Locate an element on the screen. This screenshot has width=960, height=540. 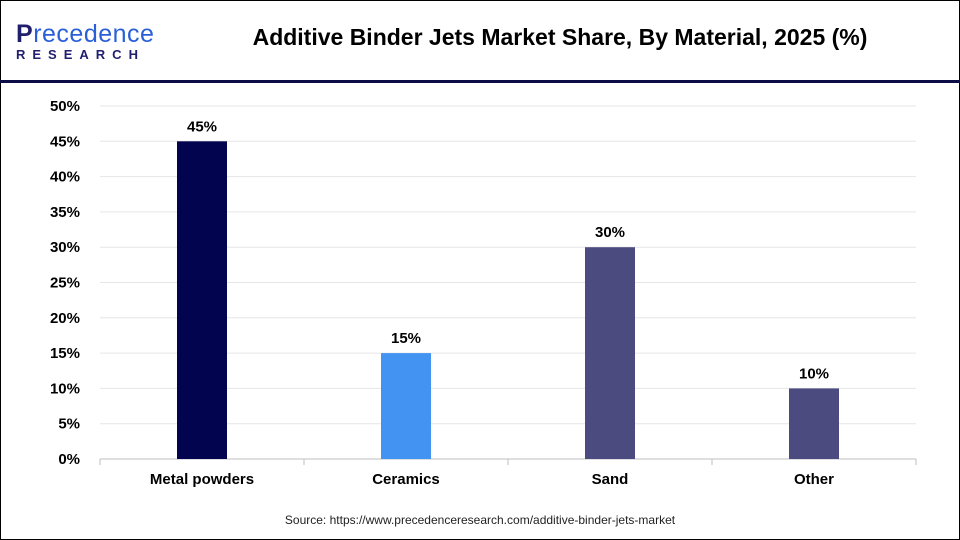
y-tick-label: 5% is located at coordinates (69, 424).